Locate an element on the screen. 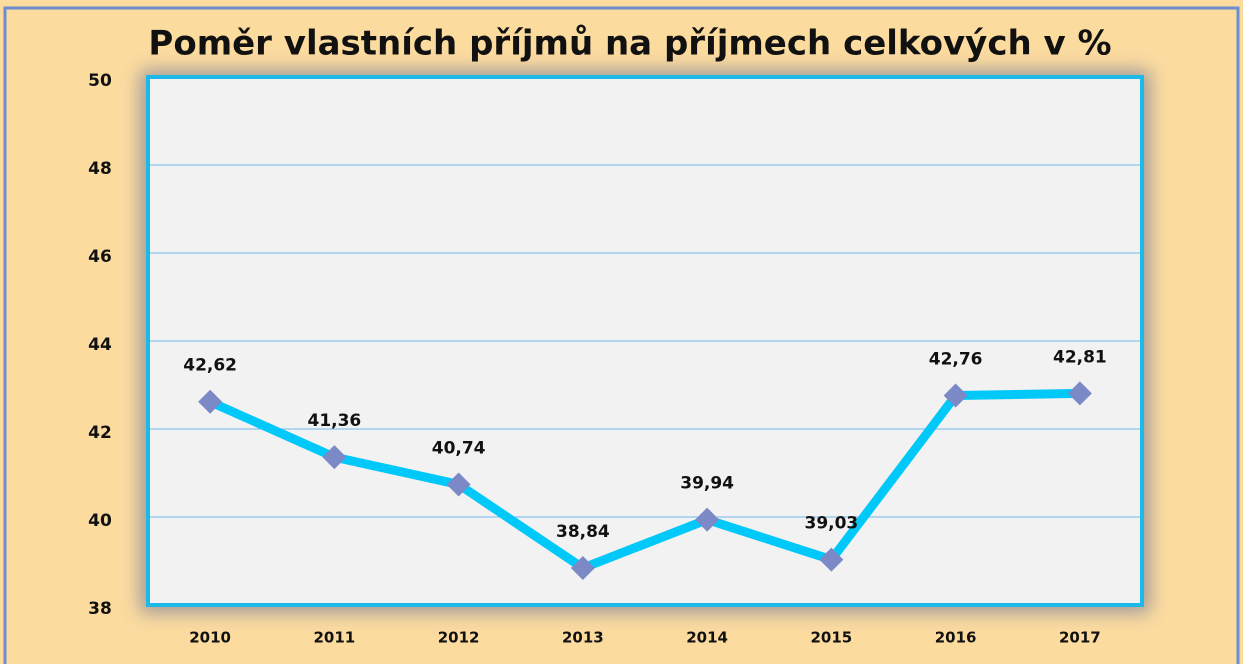  data-label: 39,03 is located at coordinates (831, 524).